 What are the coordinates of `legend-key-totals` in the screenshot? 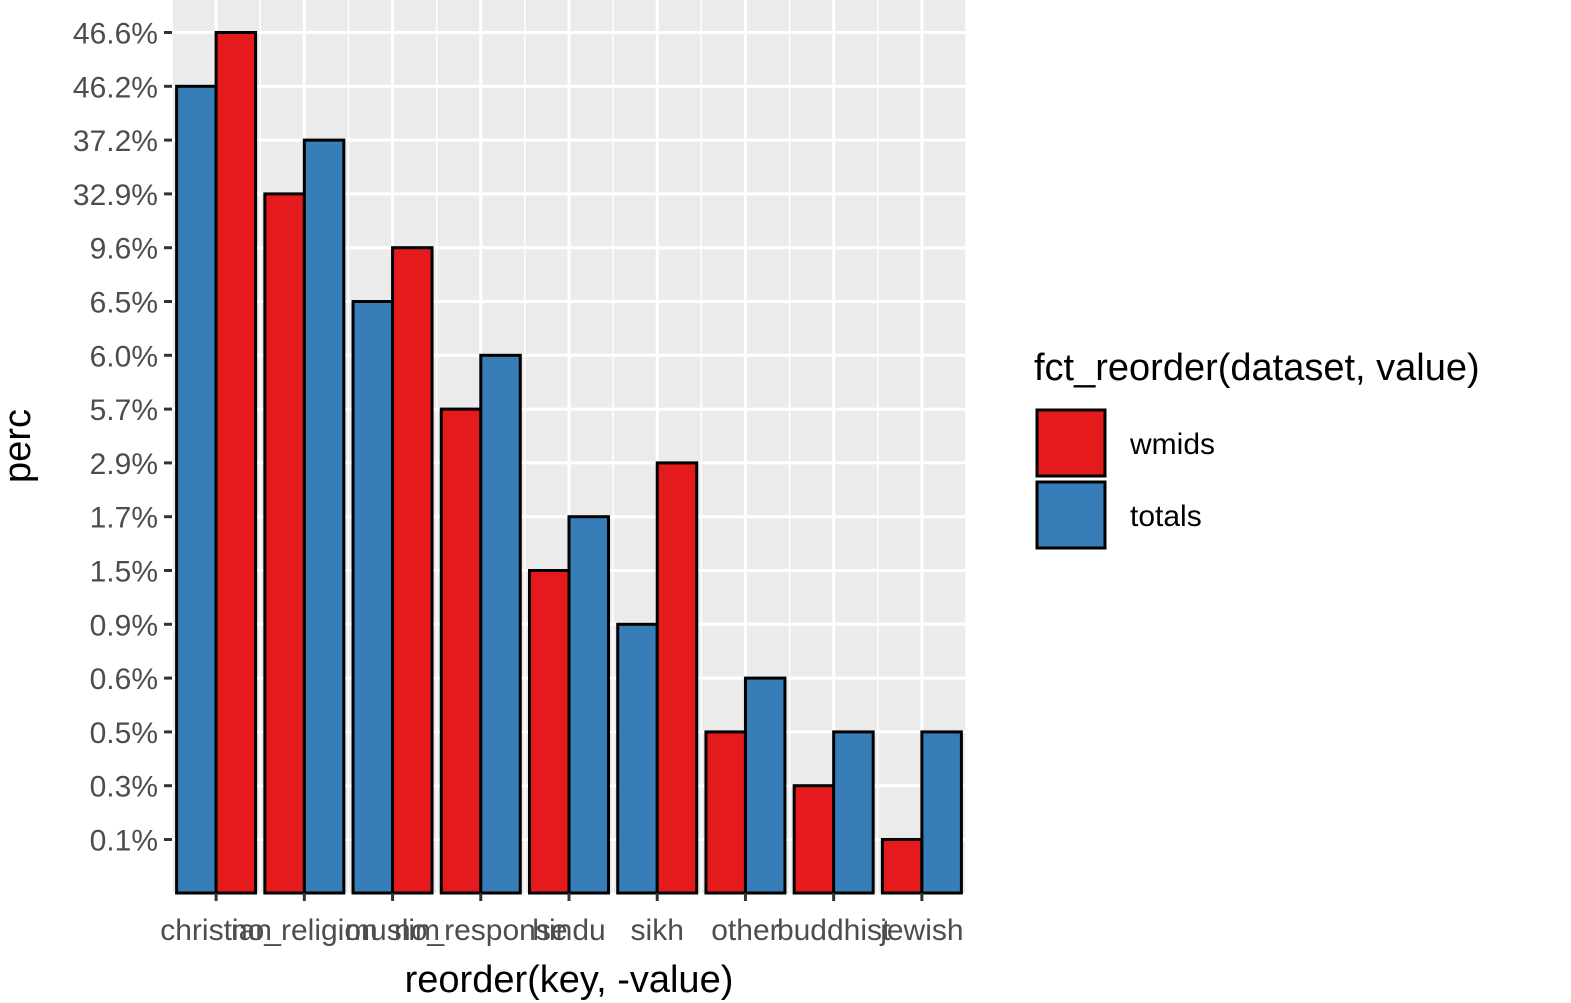 It's located at (1071, 515).